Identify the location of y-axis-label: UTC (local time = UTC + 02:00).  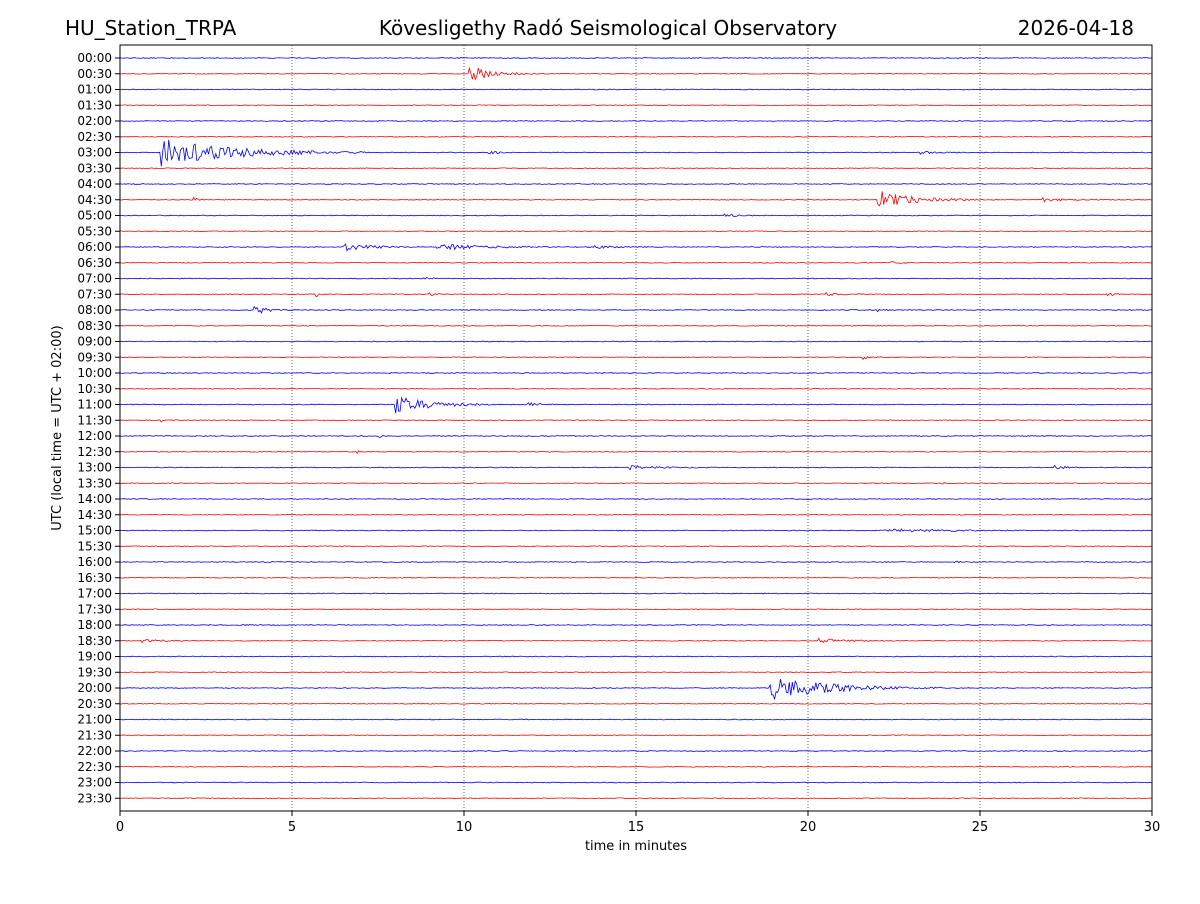
(57, 427).